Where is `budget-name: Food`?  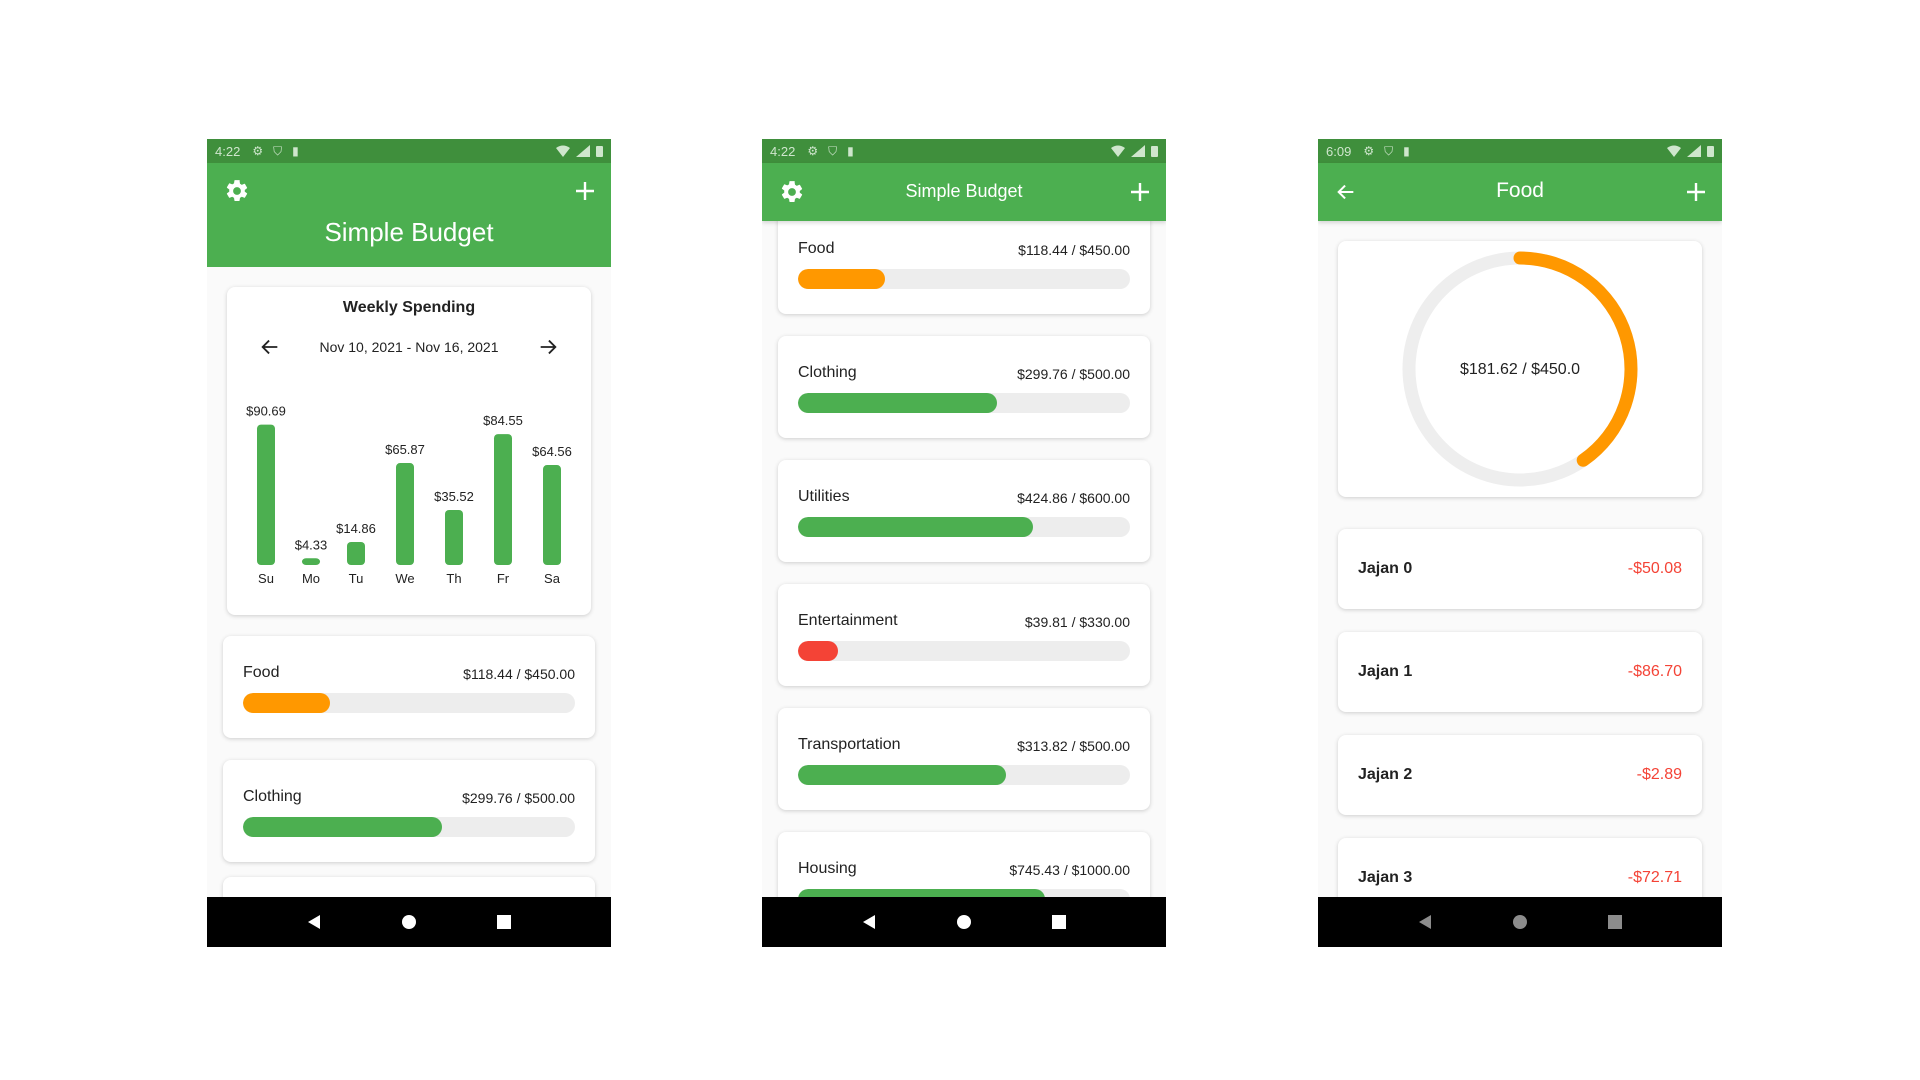 budget-name: Food is located at coordinates (816, 248).